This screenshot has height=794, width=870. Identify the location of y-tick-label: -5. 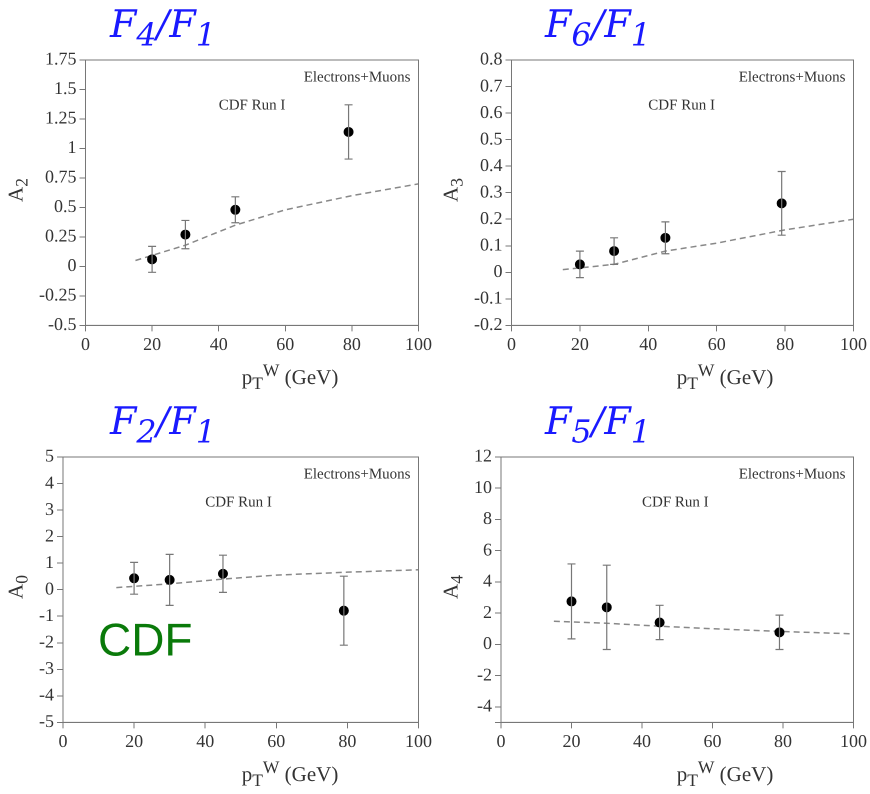
(46, 721).